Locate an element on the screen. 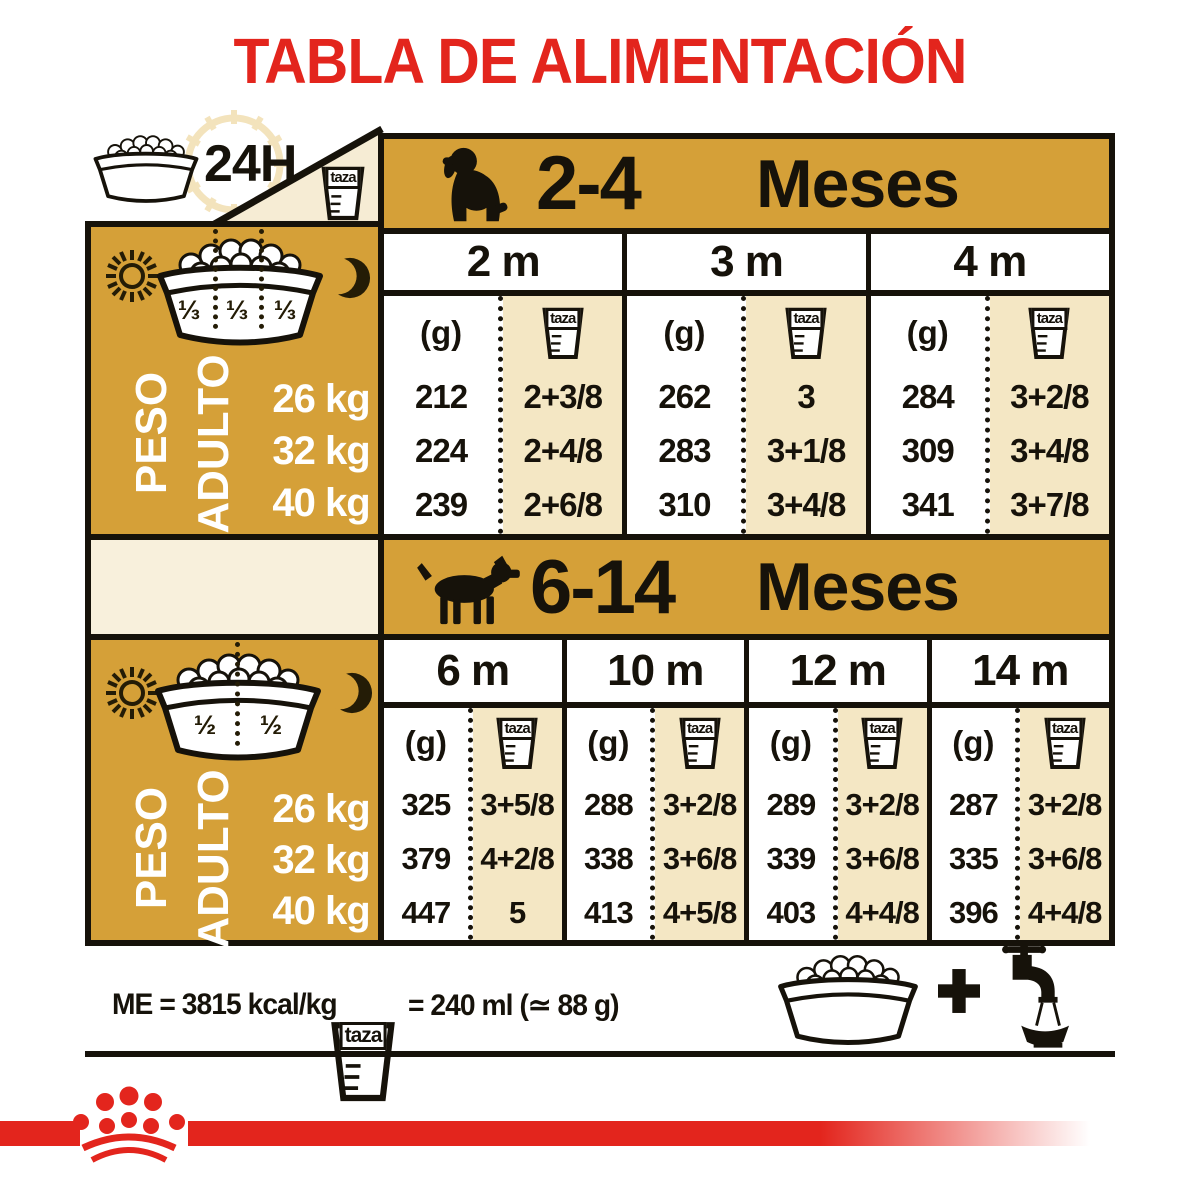 The height and width of the screenshot is (1200, 1200). grams-value: 403 is located at coordinates (791, 912).